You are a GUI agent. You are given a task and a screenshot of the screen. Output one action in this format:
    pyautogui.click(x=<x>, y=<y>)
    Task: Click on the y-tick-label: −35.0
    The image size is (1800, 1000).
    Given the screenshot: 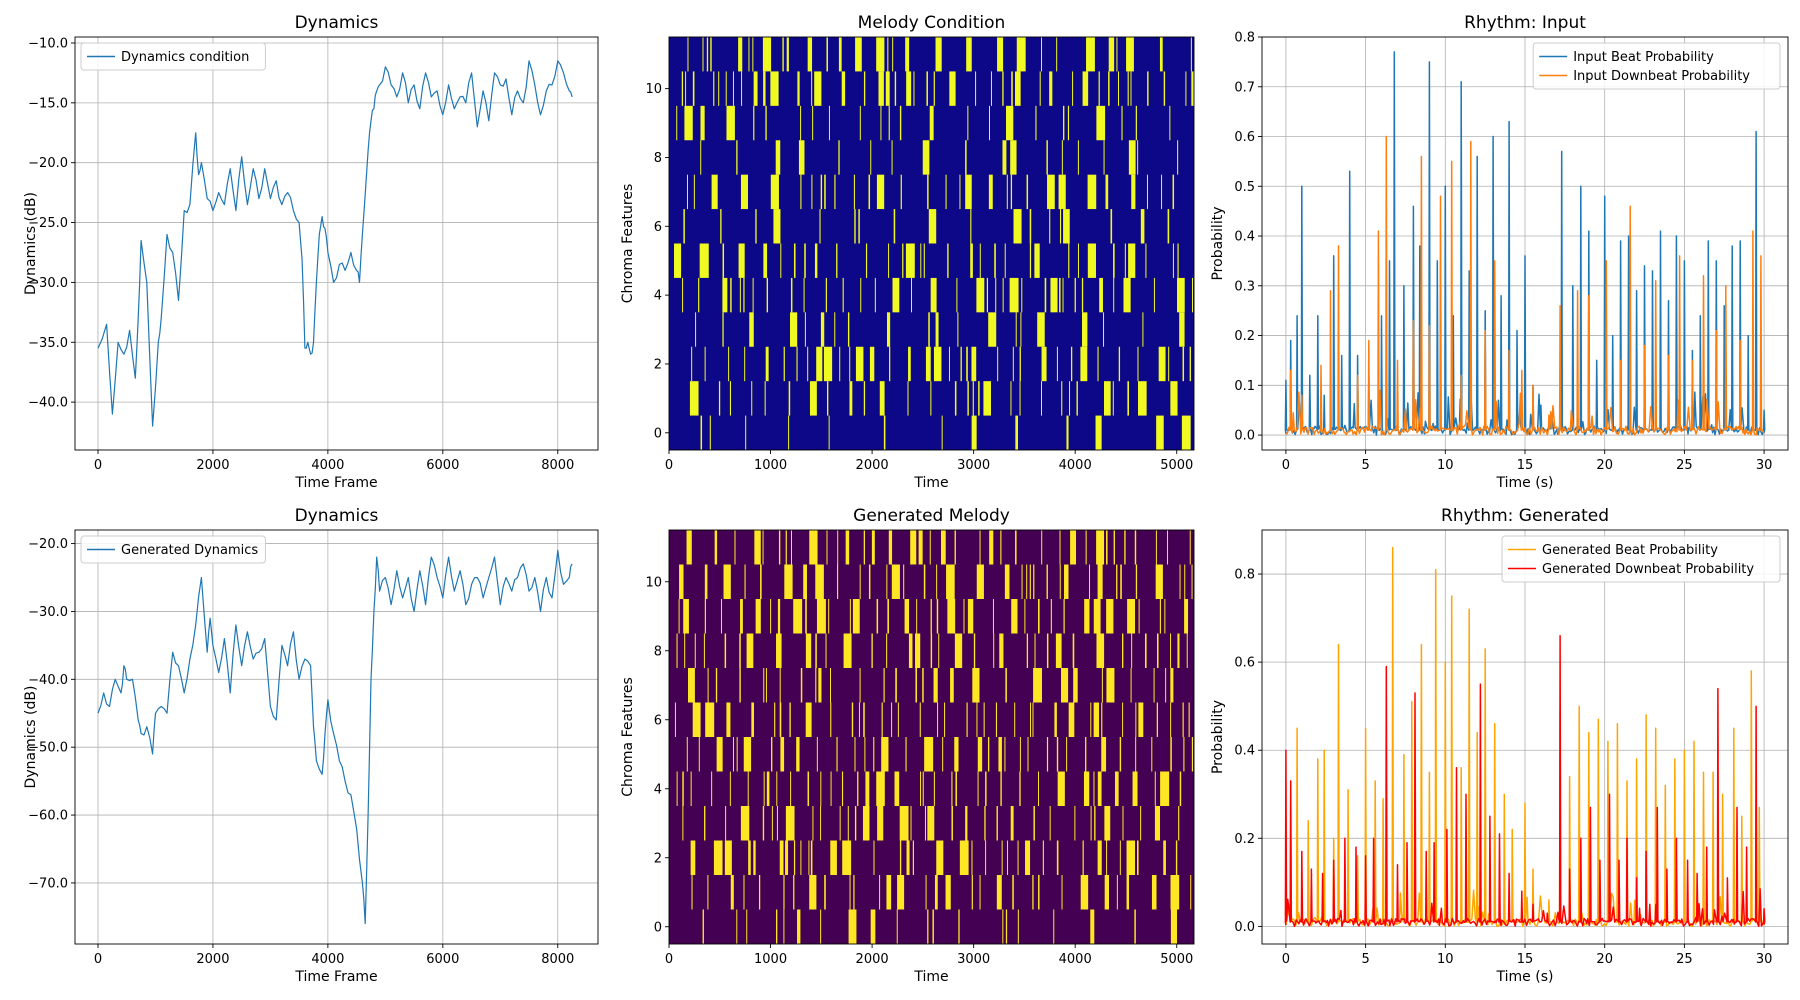 What is the action you would take?
    pyautogui.click(x=48, y=343)
    